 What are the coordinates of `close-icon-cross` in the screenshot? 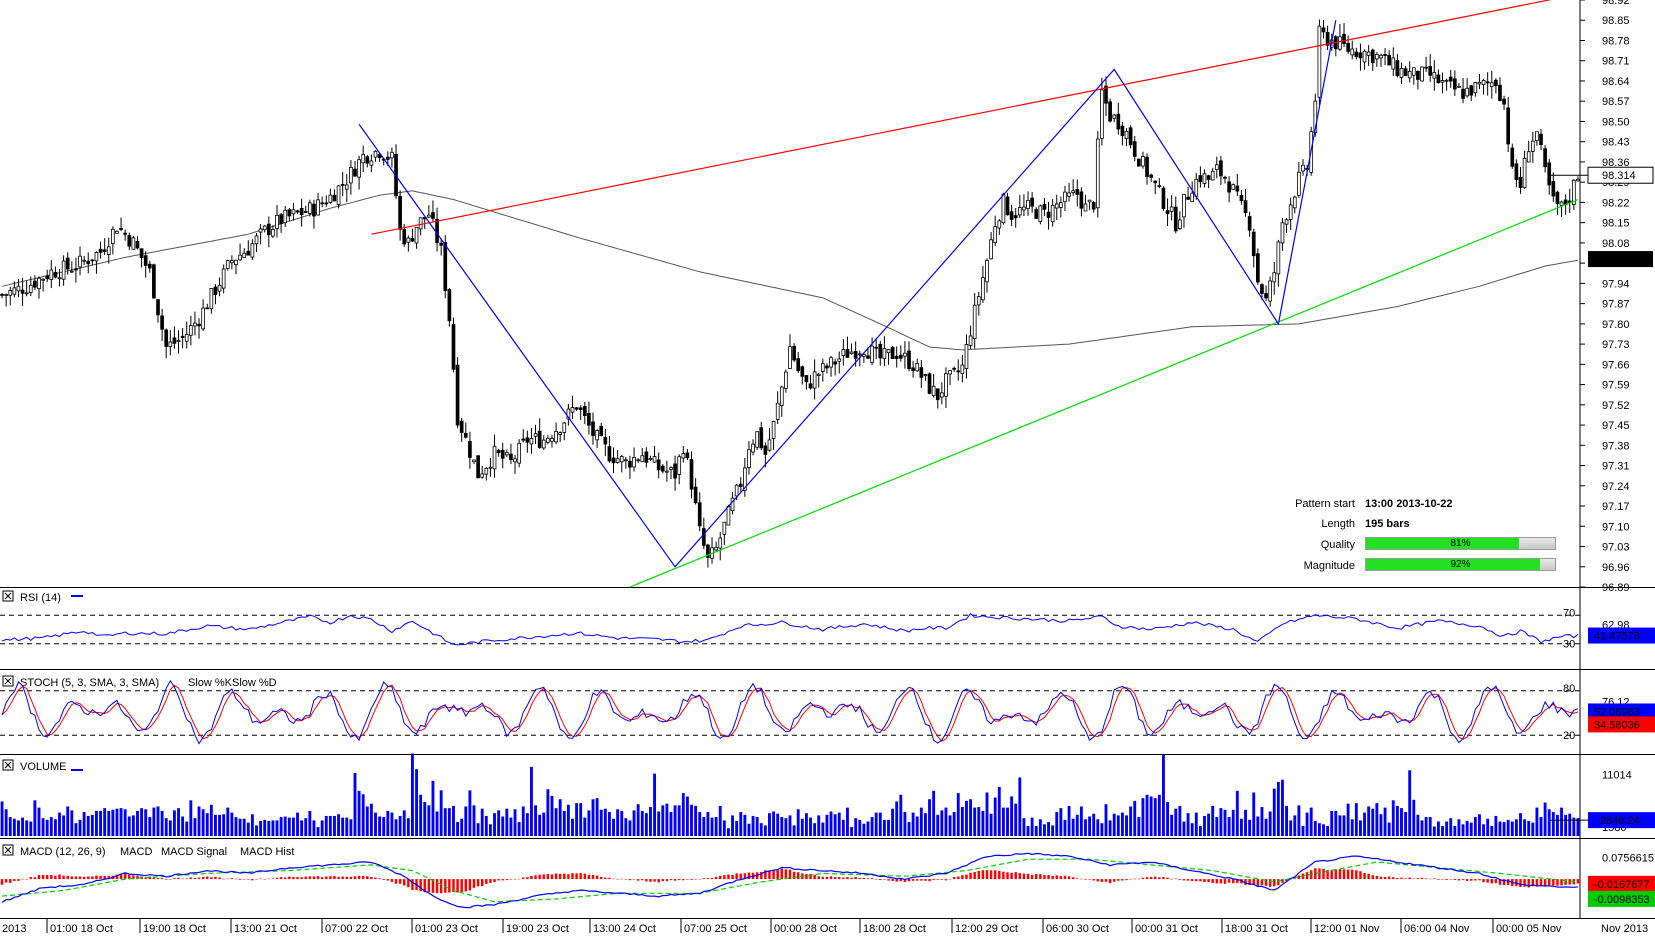 It's located at (8, 850).